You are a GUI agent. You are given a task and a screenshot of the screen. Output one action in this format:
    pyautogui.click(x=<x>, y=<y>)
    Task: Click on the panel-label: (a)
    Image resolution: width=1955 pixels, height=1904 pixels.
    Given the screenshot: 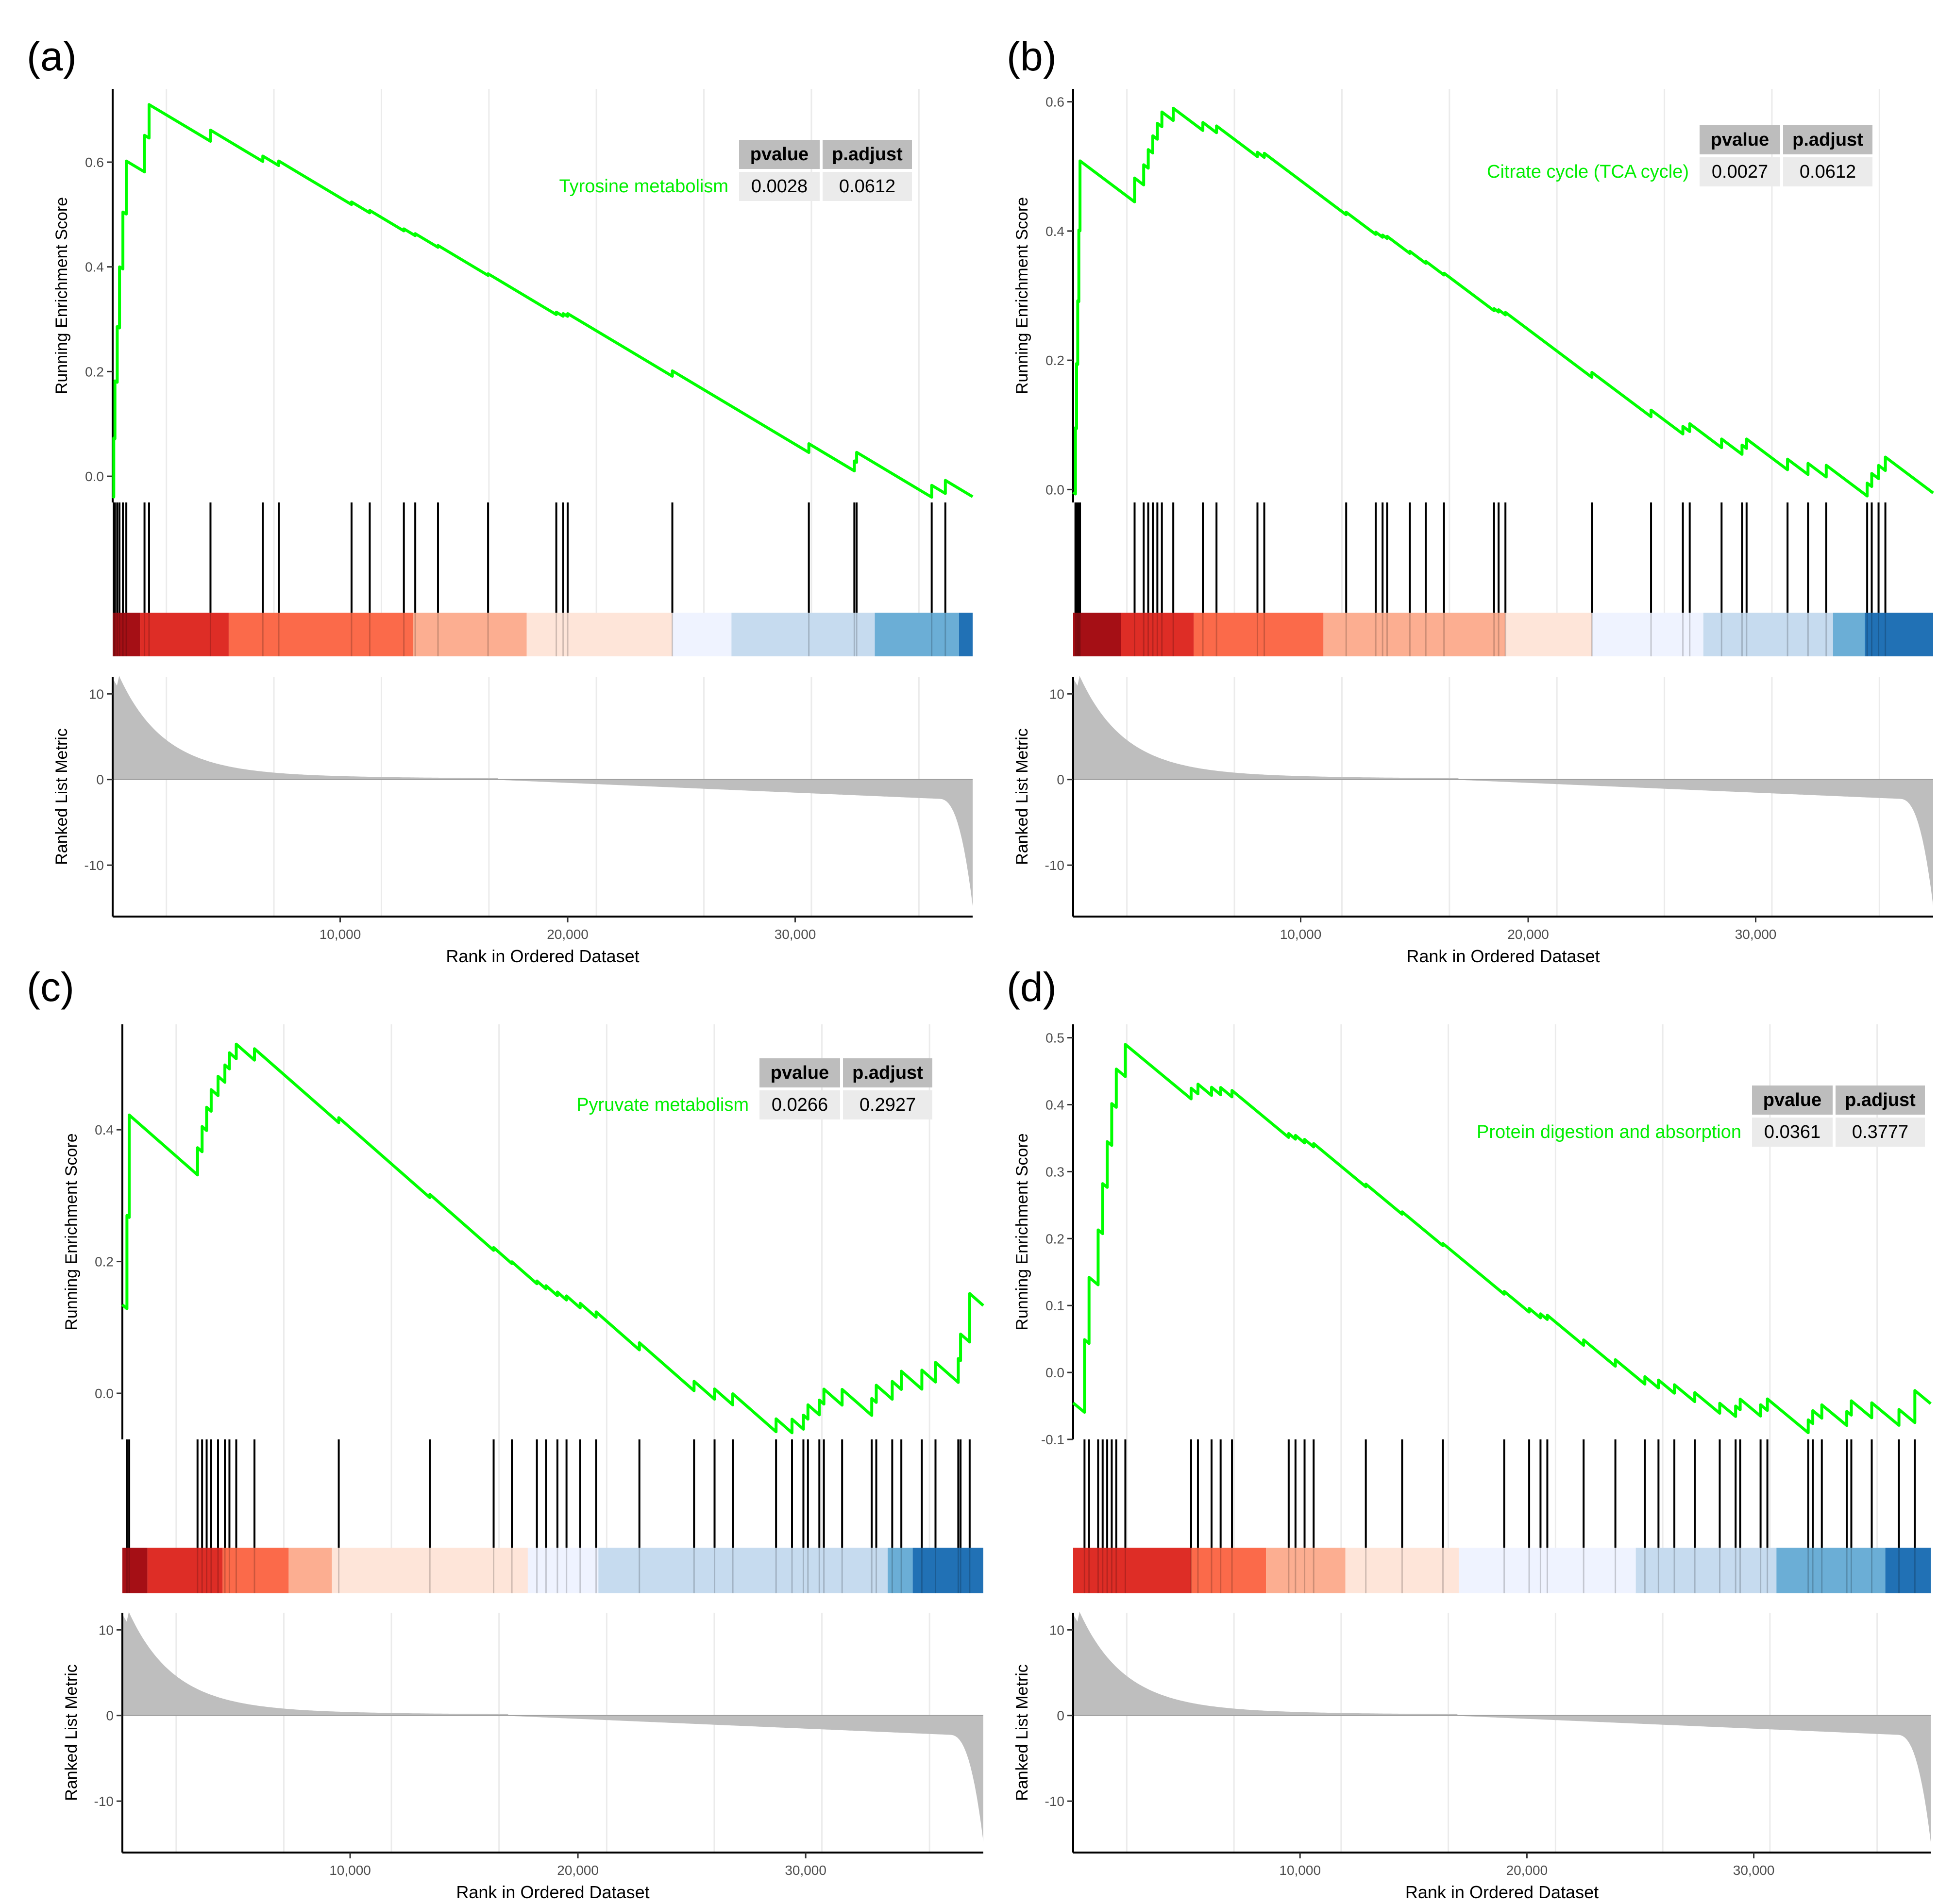 What is the action you would take?
    pyautogui.click(x=52, y=56)
    